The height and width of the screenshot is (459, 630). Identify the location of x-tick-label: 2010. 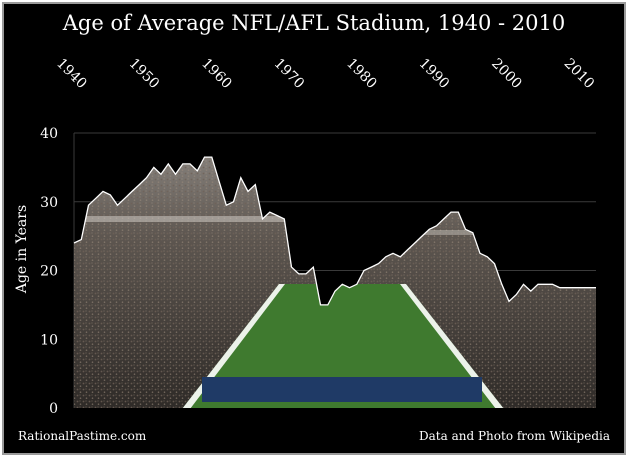
(579, 74).